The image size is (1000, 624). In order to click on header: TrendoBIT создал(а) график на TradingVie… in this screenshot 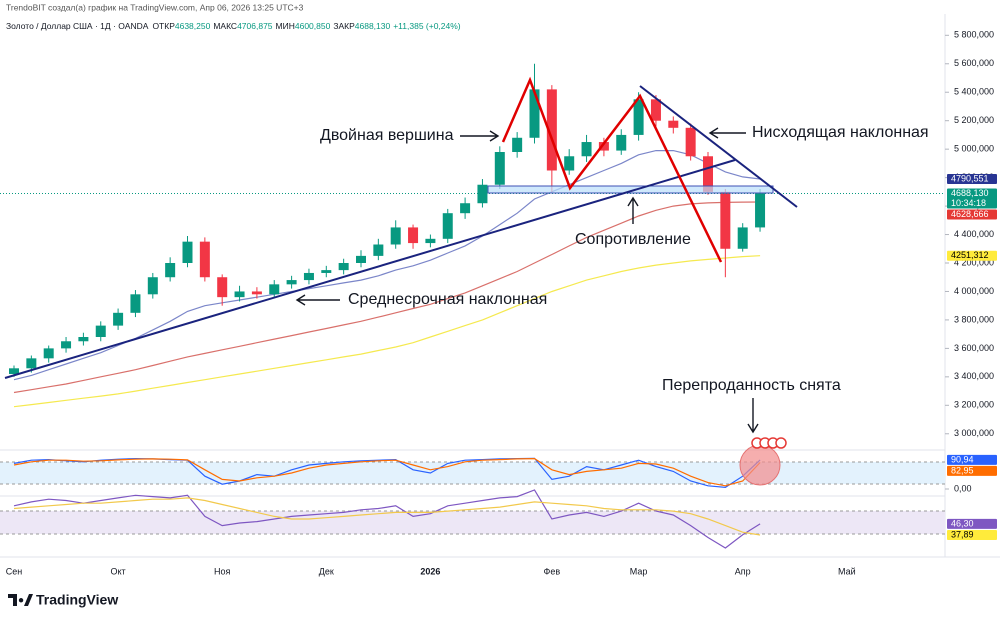, I will do `click(155, 7)`.